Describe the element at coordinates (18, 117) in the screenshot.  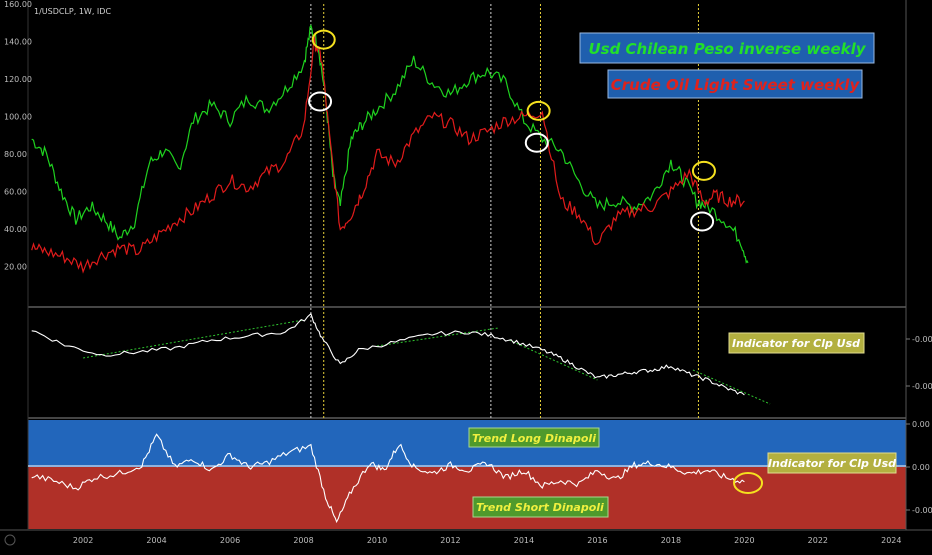
I see `price-y-tick-3: 100.00` at that location.